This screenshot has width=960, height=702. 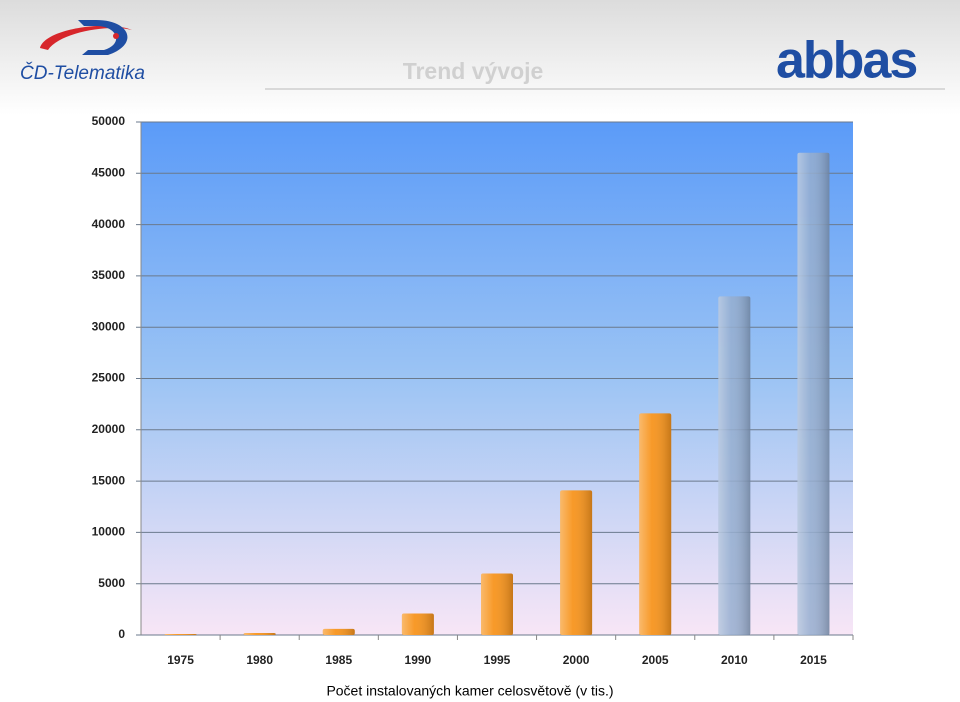 What do you see at coordinates (82, 73) in the screenshot?
I see `left-logo: ČD-Telematika` at bounding box center [82, 73].